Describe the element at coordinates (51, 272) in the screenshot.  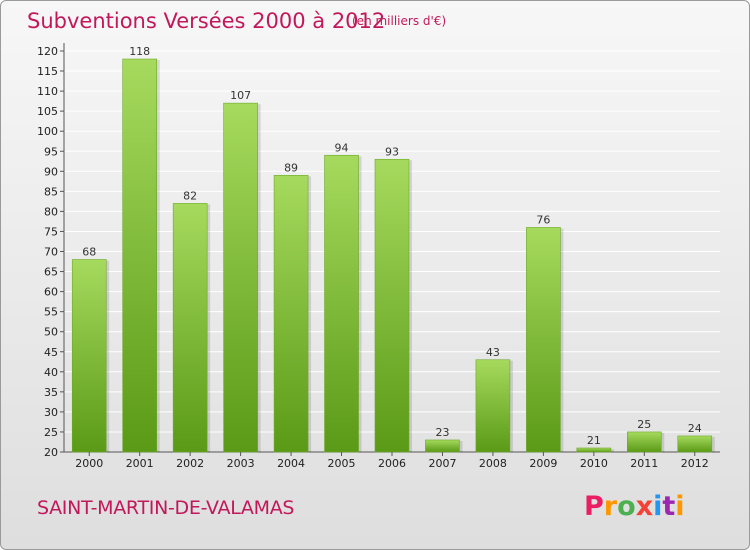
I see `y-tick-label: 65` at that location.